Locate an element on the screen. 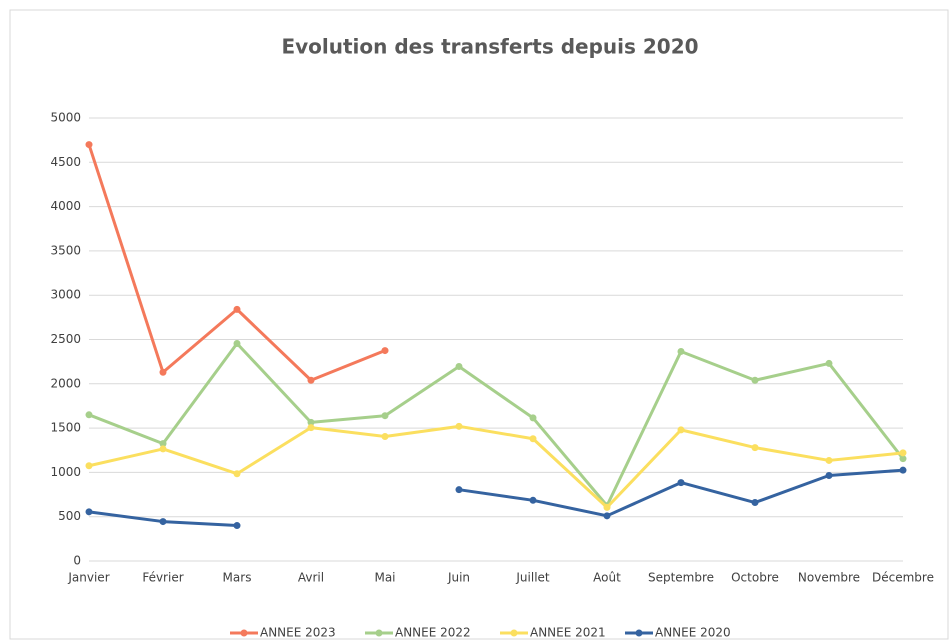  y-tick-label: 500 is located at coordinates (69, 516).